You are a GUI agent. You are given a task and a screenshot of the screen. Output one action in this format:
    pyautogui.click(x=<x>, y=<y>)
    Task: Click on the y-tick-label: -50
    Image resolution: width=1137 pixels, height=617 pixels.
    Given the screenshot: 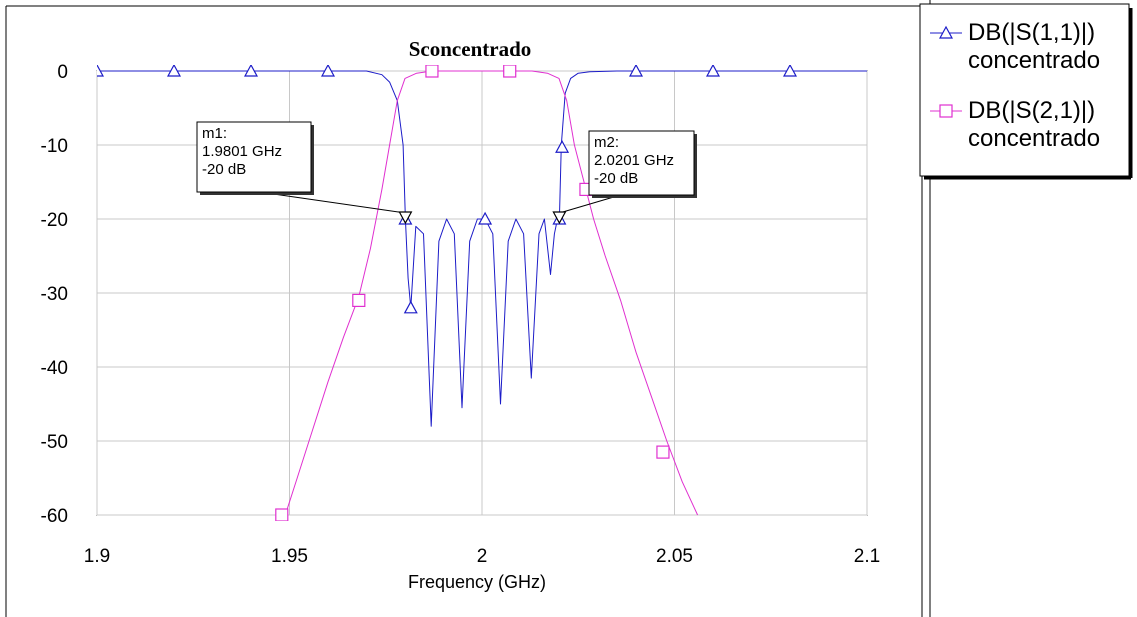 What is the action you would take?
    pyautogui.click(x=54, y=442)
    